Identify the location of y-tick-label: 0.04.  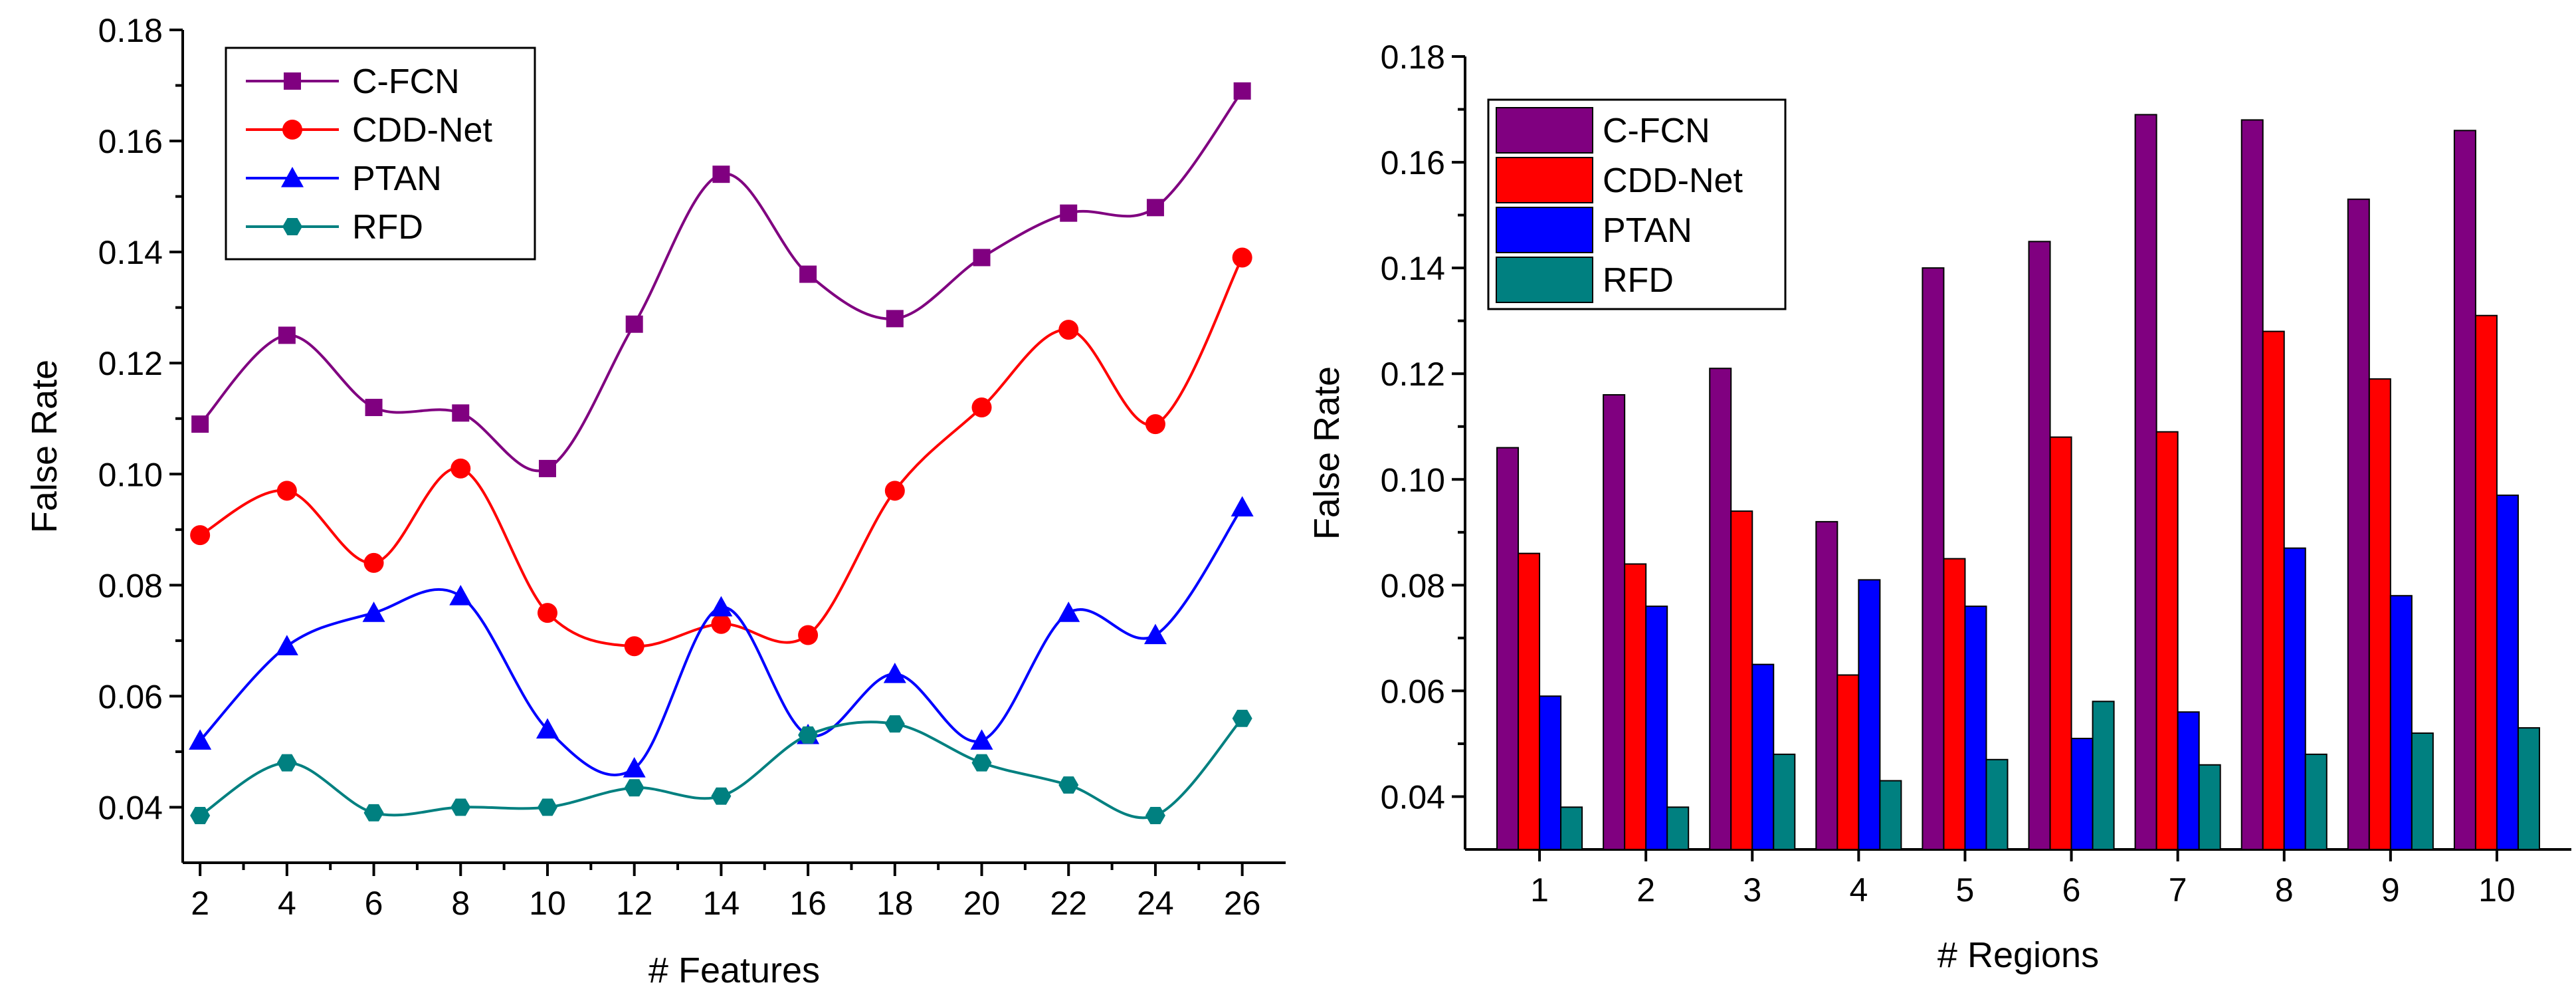
(1413, 797).